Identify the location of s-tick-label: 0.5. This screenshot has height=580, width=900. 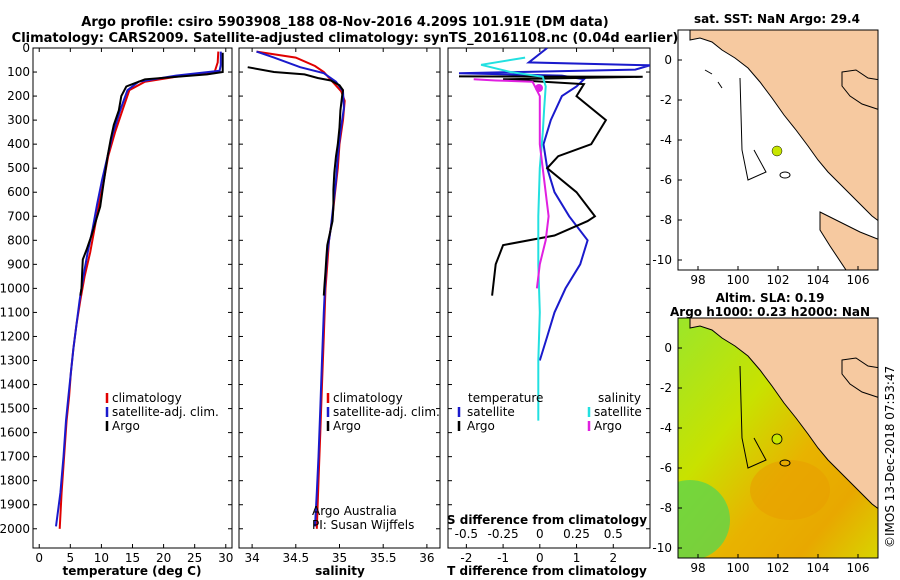
(613, 534).